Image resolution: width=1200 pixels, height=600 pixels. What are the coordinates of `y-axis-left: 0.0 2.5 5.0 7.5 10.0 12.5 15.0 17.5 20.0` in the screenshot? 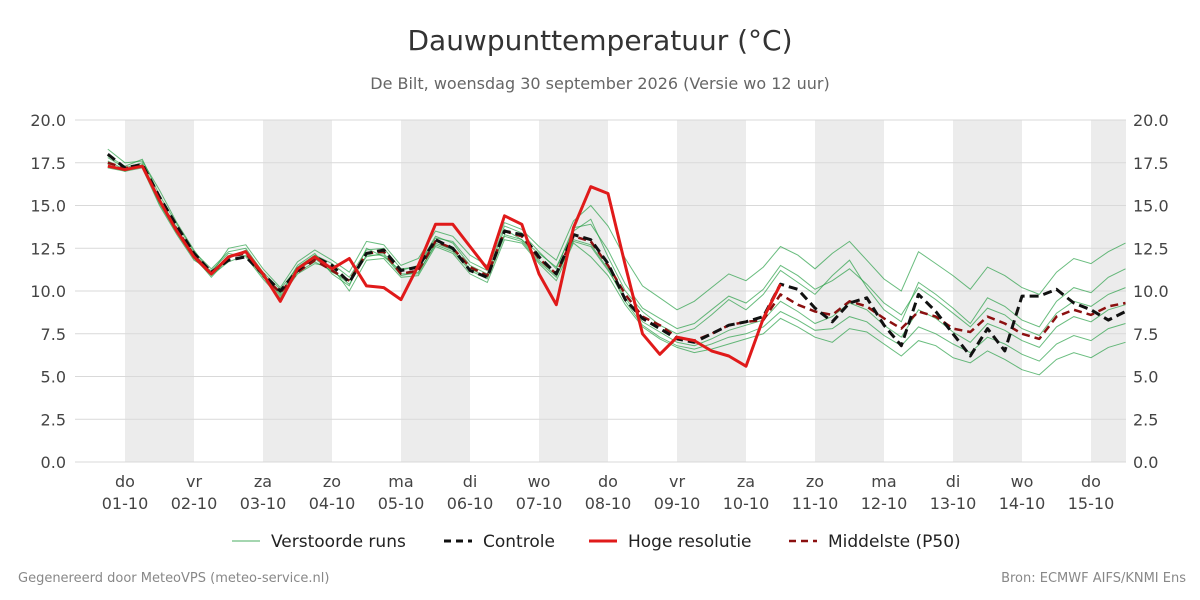 It's located at (48, 291).